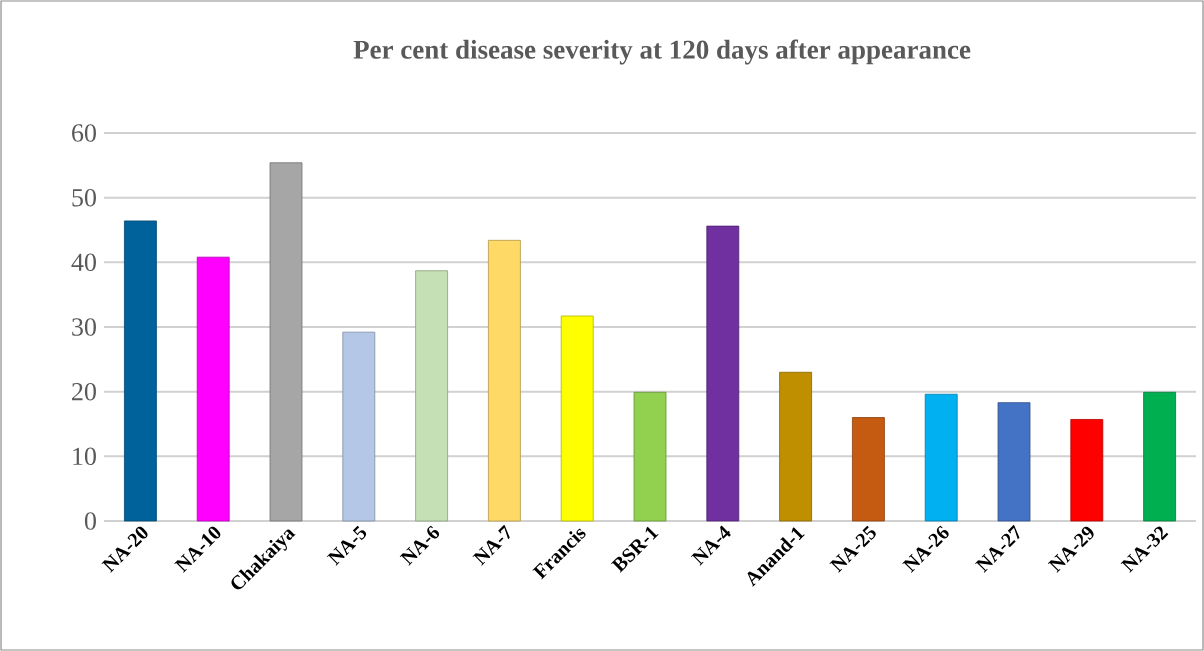 The width and height of the screenshot is (1204, 651). What do you see at coordinates (84, 133) in the screenshot?
I see `y-tick-label: 60` at bounding box center [84, 133].